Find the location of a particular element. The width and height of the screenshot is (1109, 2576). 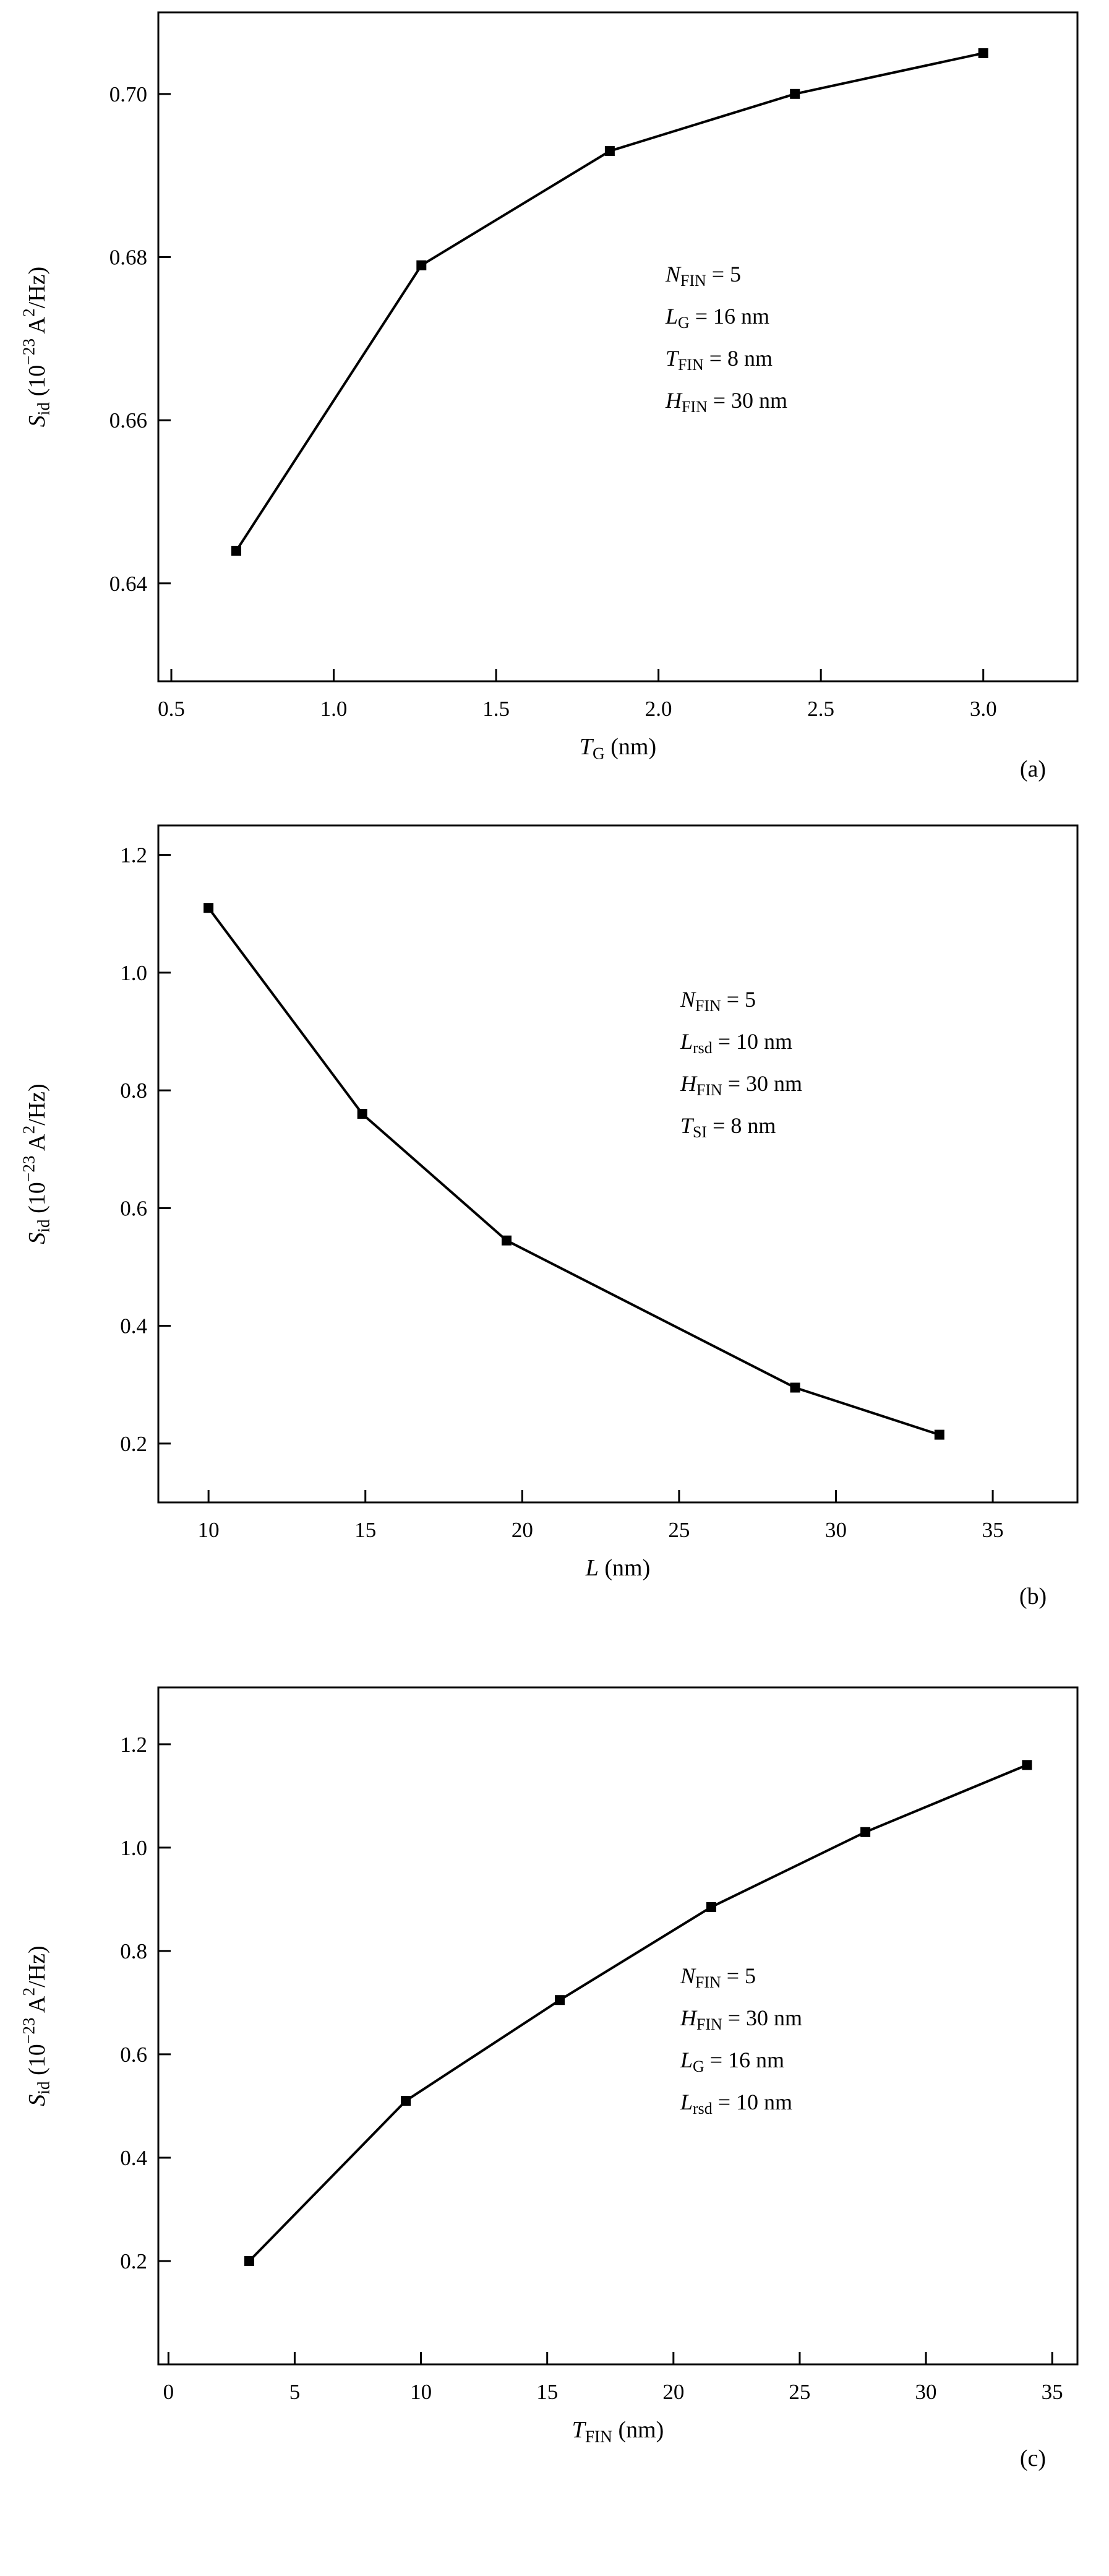

y-tick-label: 0.64 is located at coordinates (128, 584).